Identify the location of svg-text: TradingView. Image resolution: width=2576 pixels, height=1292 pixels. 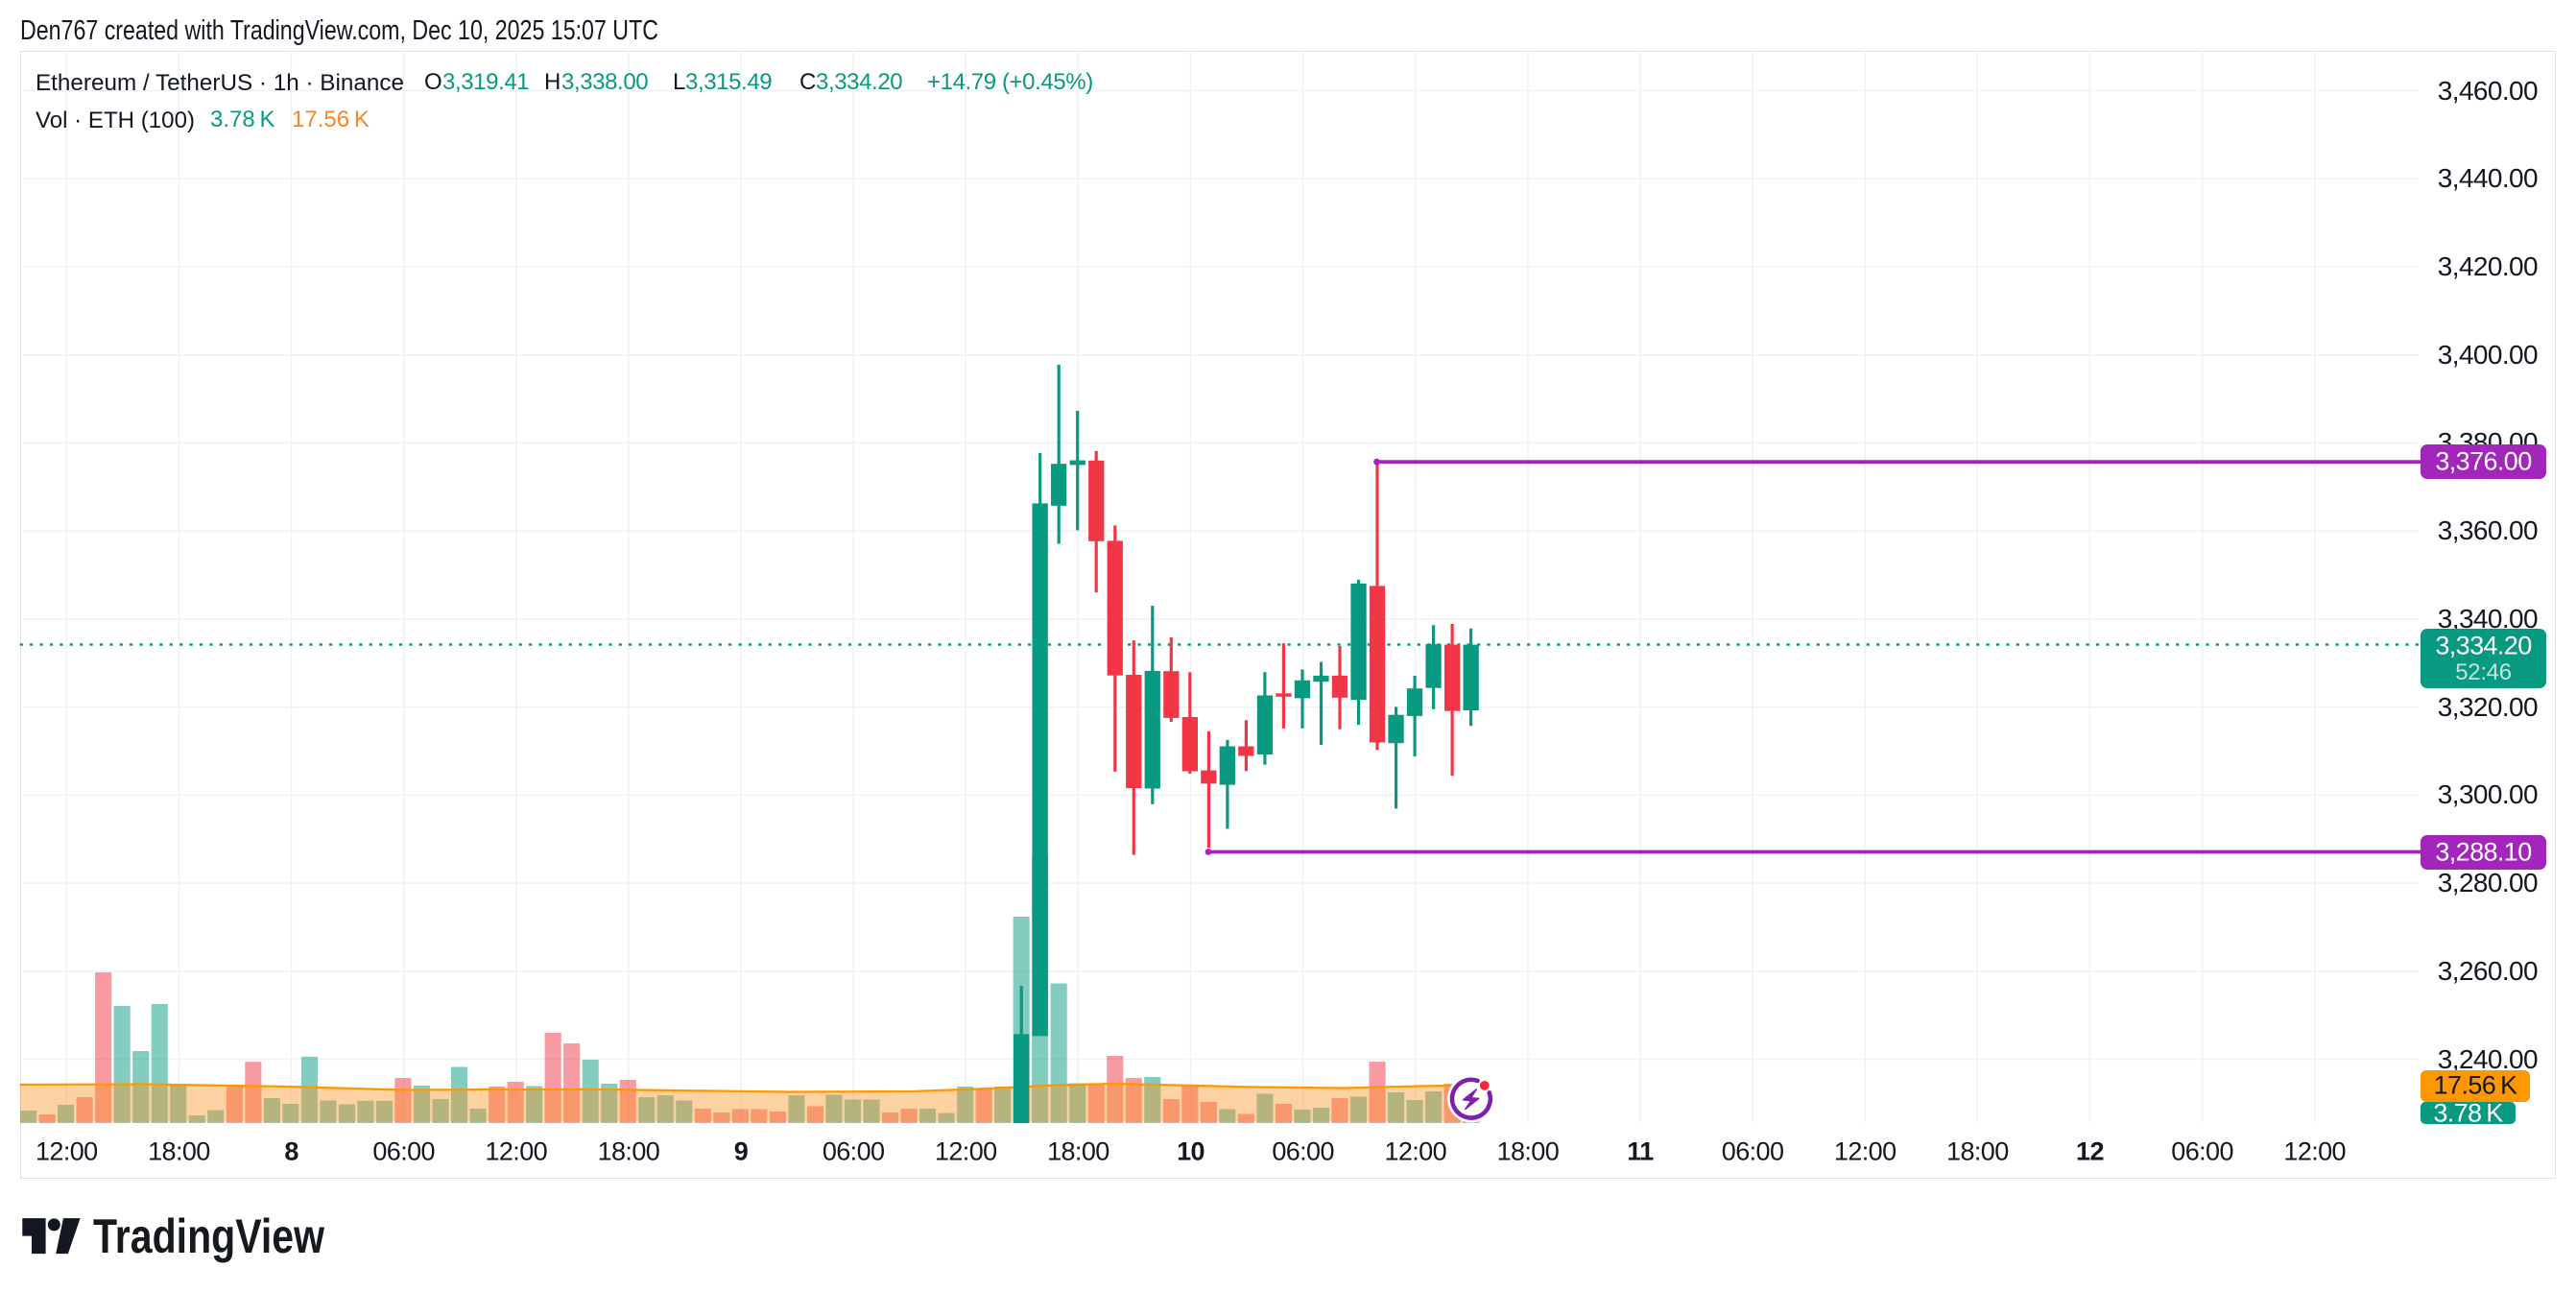
(208, 1236).